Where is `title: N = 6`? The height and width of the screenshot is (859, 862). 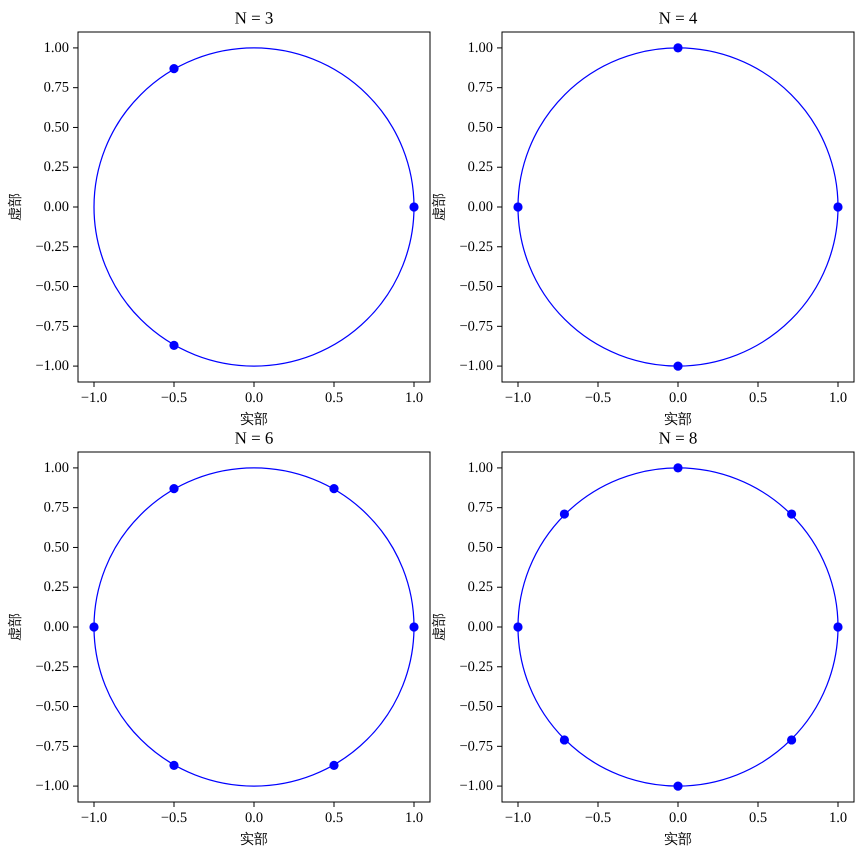
title: N = 6 is located at coordinates (254, 438).